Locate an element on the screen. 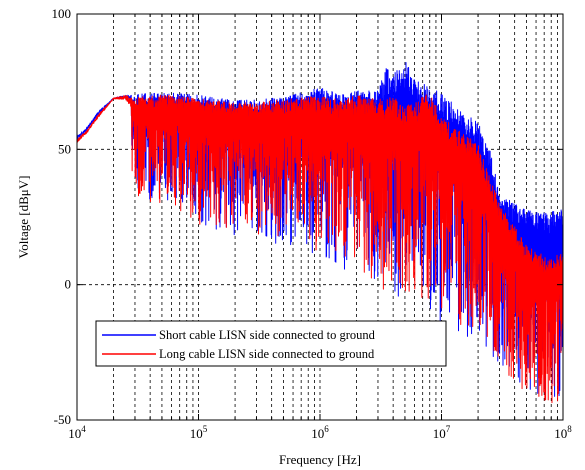 The image size is (585, 470). legend-box is located at coordinates (271, 343).